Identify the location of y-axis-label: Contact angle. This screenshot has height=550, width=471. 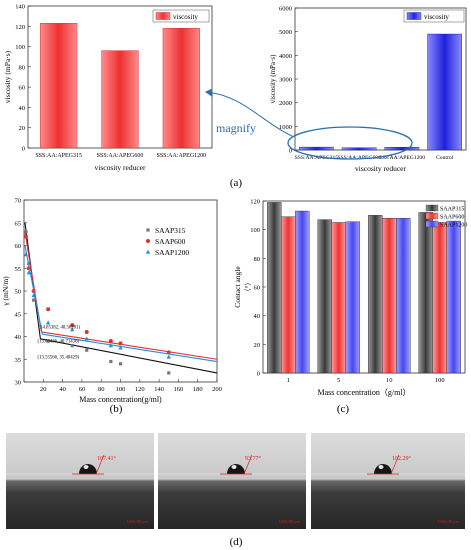
(237, 287).